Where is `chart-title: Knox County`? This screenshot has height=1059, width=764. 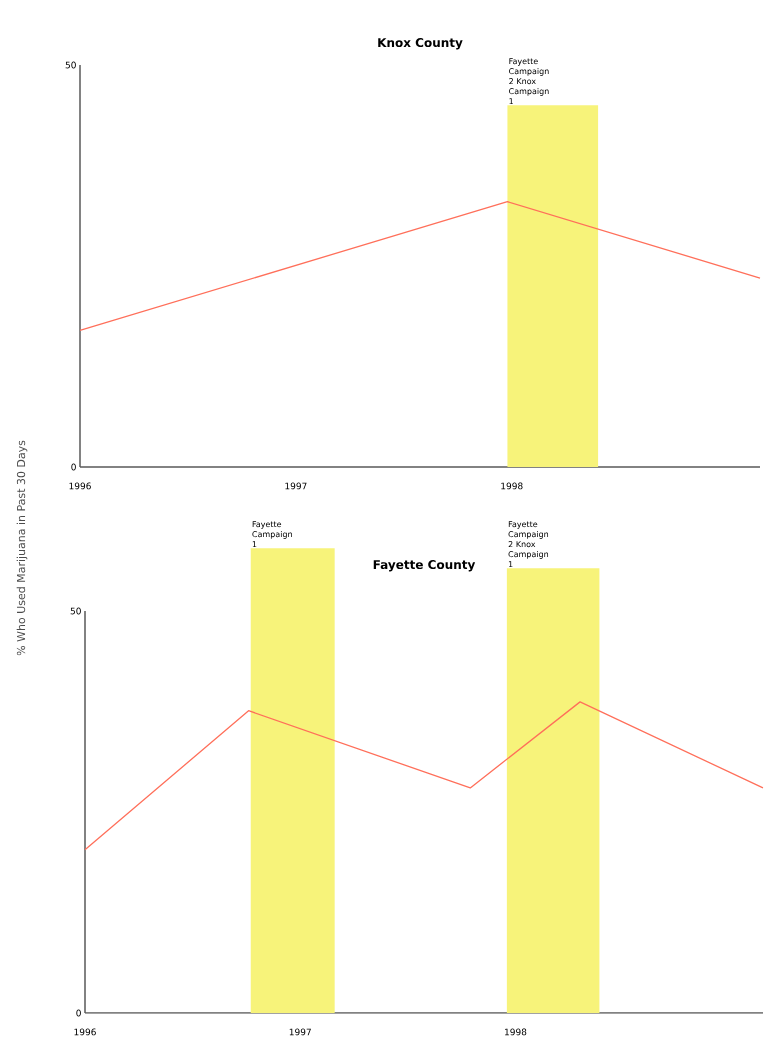
chart-title: Knox County is located at coordinates (420, 43).